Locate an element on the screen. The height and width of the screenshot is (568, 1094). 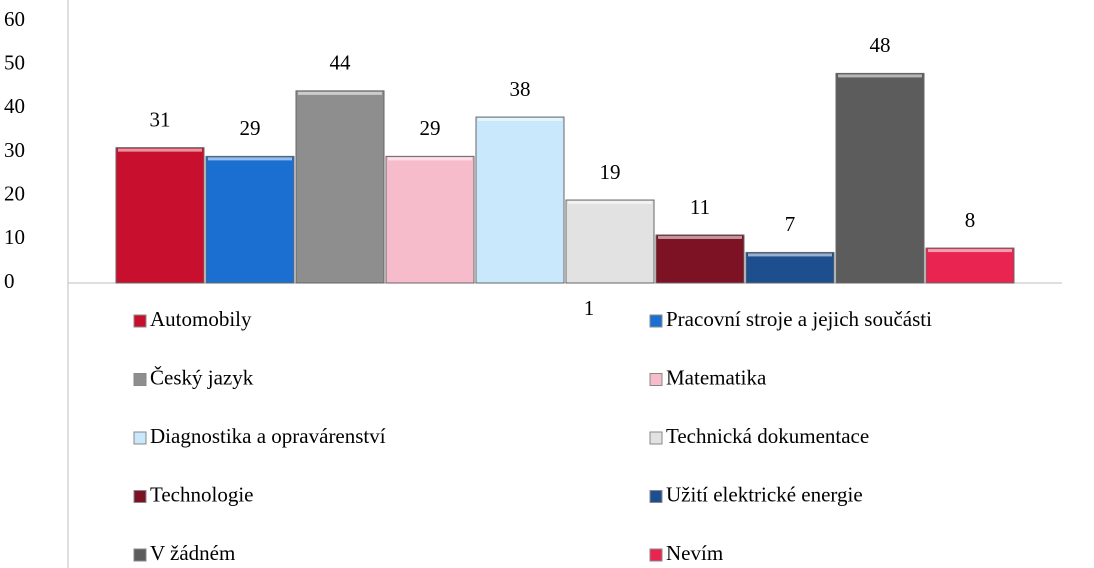
y-tick-label: 40 is located at coordinates (14, 106).